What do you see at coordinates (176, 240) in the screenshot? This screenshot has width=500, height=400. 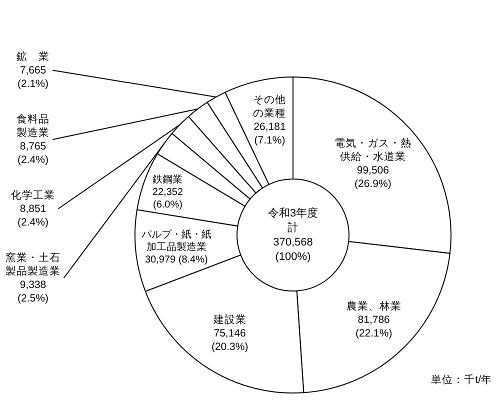 I see `slice-label: パルプ・紙・紙加工品製造業` at bounding box center [176, 240].